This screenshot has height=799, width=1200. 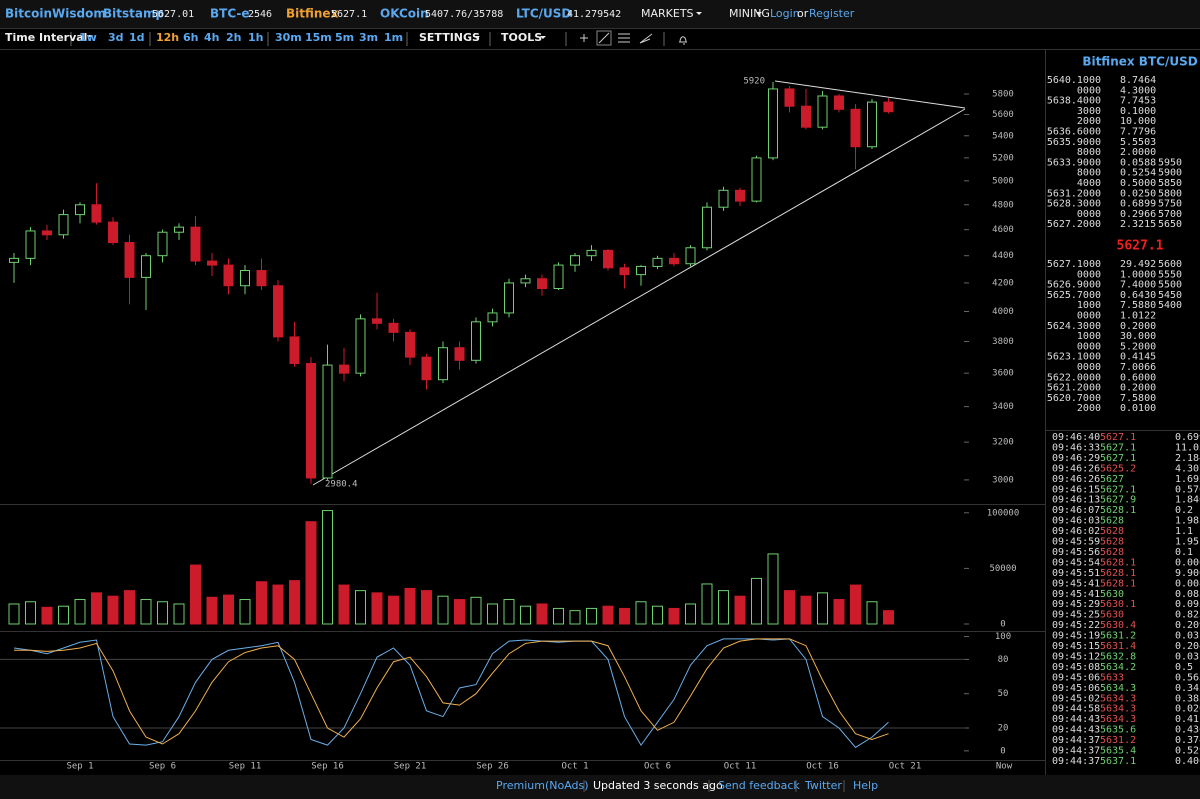 What do you see at coordinates (212, 37) in the screenshot?
I see `interval: 4h` at bounding box center [212, 37].